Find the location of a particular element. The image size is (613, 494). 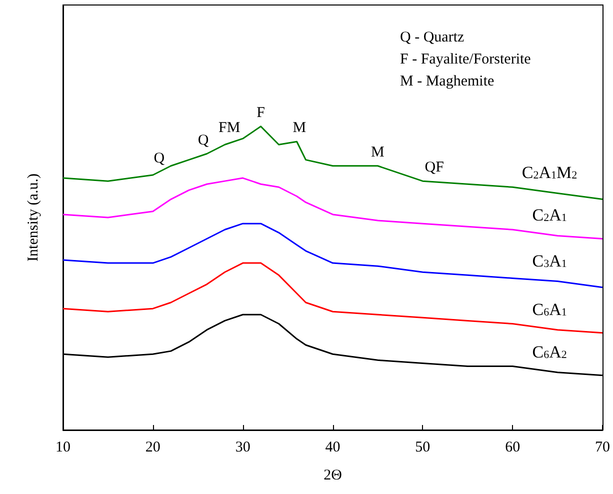

annotation: FM is located at coordinates (229, 128).